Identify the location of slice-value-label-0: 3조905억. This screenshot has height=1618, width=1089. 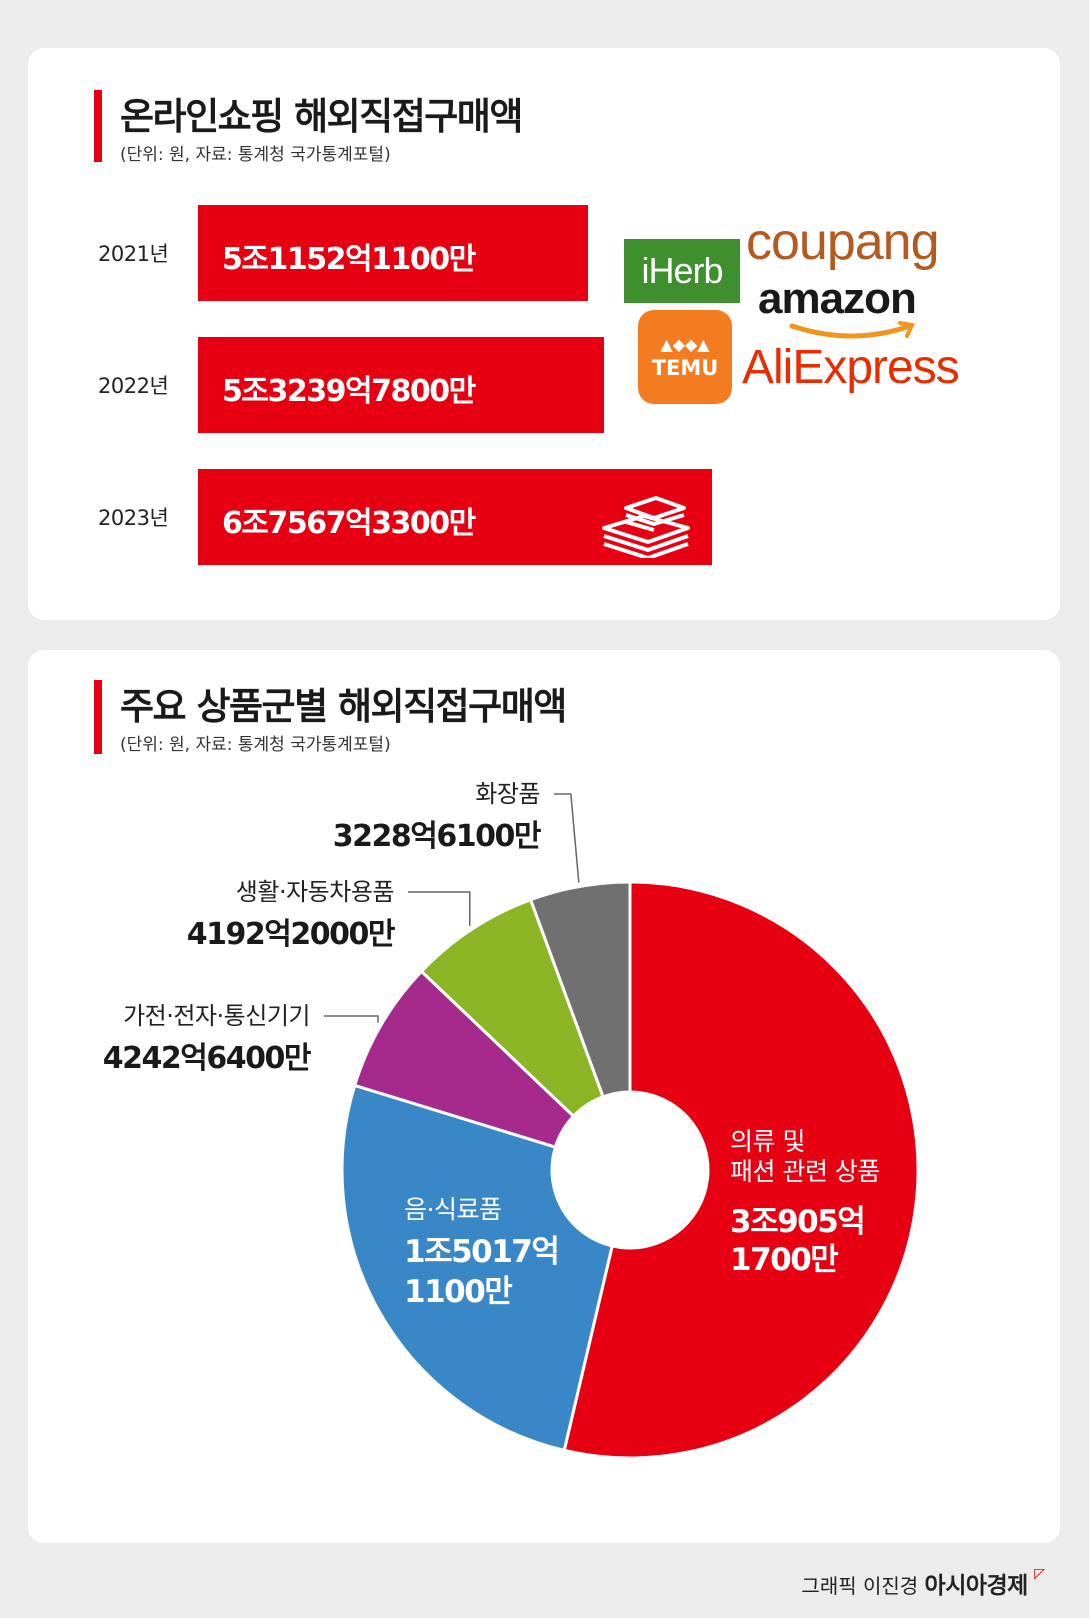
(797, 1222).